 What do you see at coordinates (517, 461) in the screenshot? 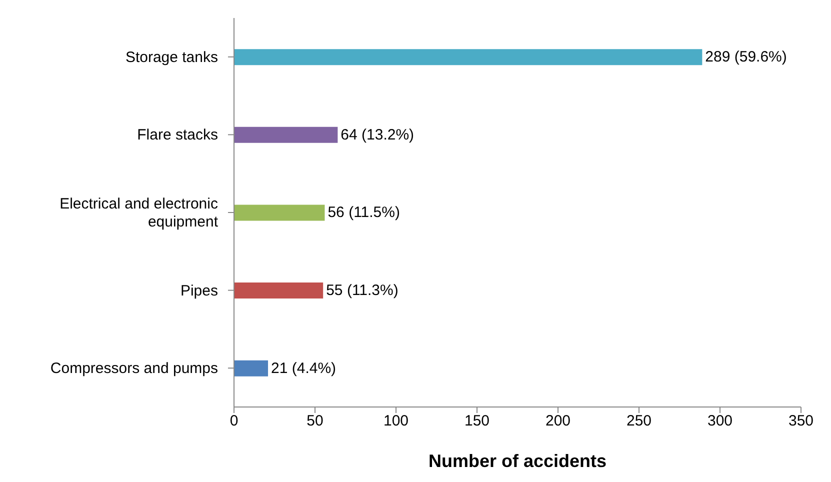
I see `x-axis-title: Number of accidents` at bounding box center [517, 461].